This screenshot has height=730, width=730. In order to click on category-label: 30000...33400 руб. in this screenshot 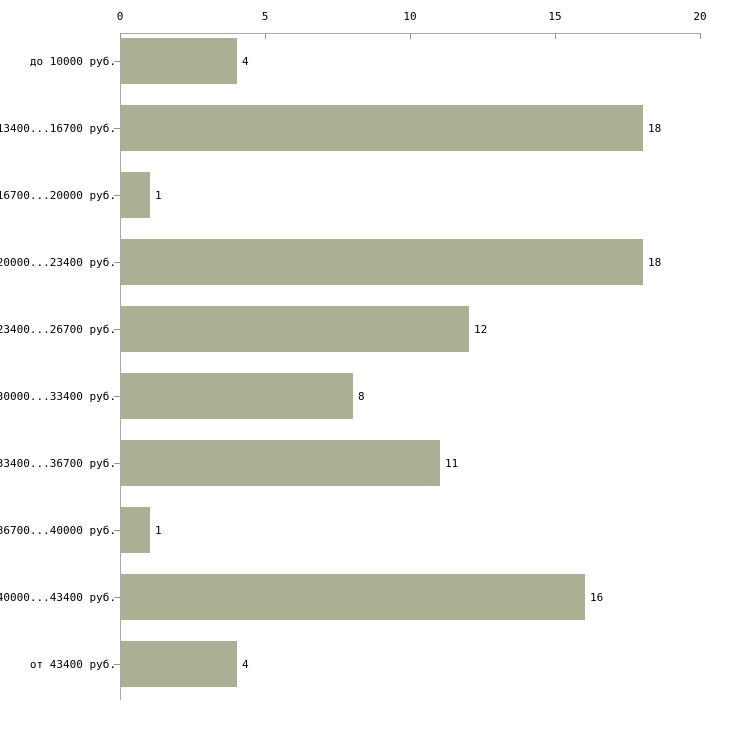, I will do `click(58, 396)`.